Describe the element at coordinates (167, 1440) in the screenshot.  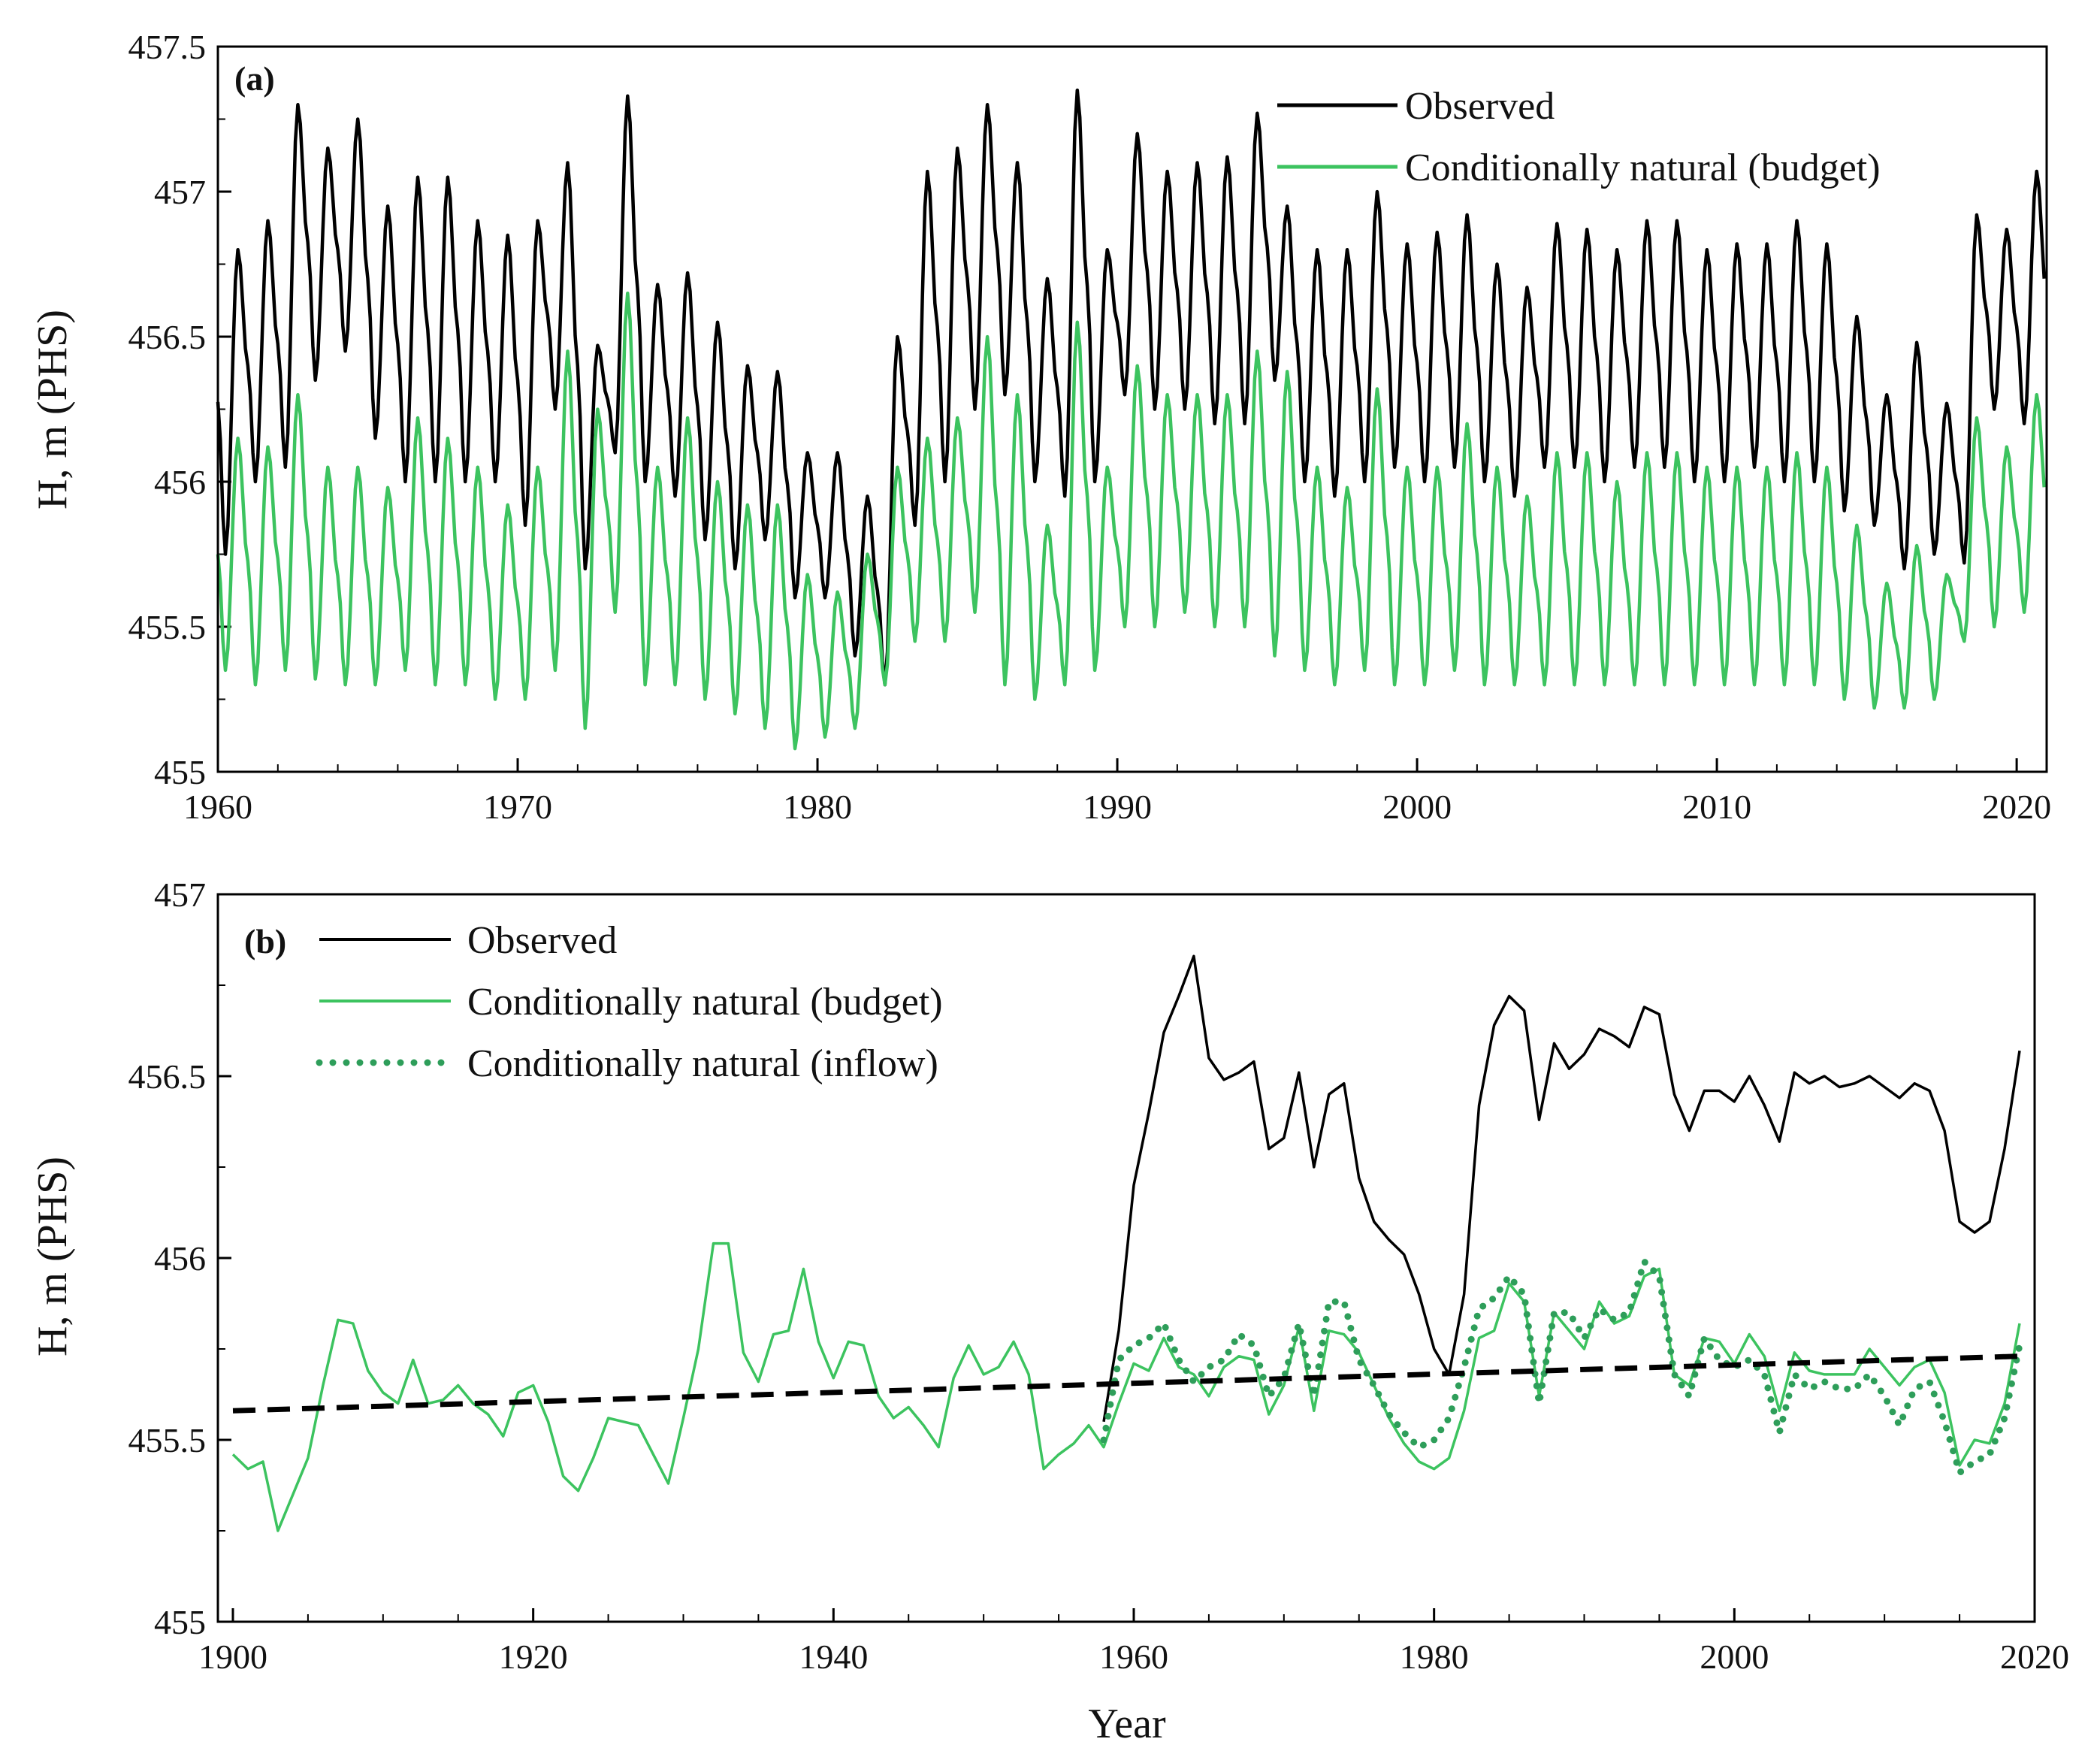
I see `panel-b-y-tick-label: 455.5` at that location.